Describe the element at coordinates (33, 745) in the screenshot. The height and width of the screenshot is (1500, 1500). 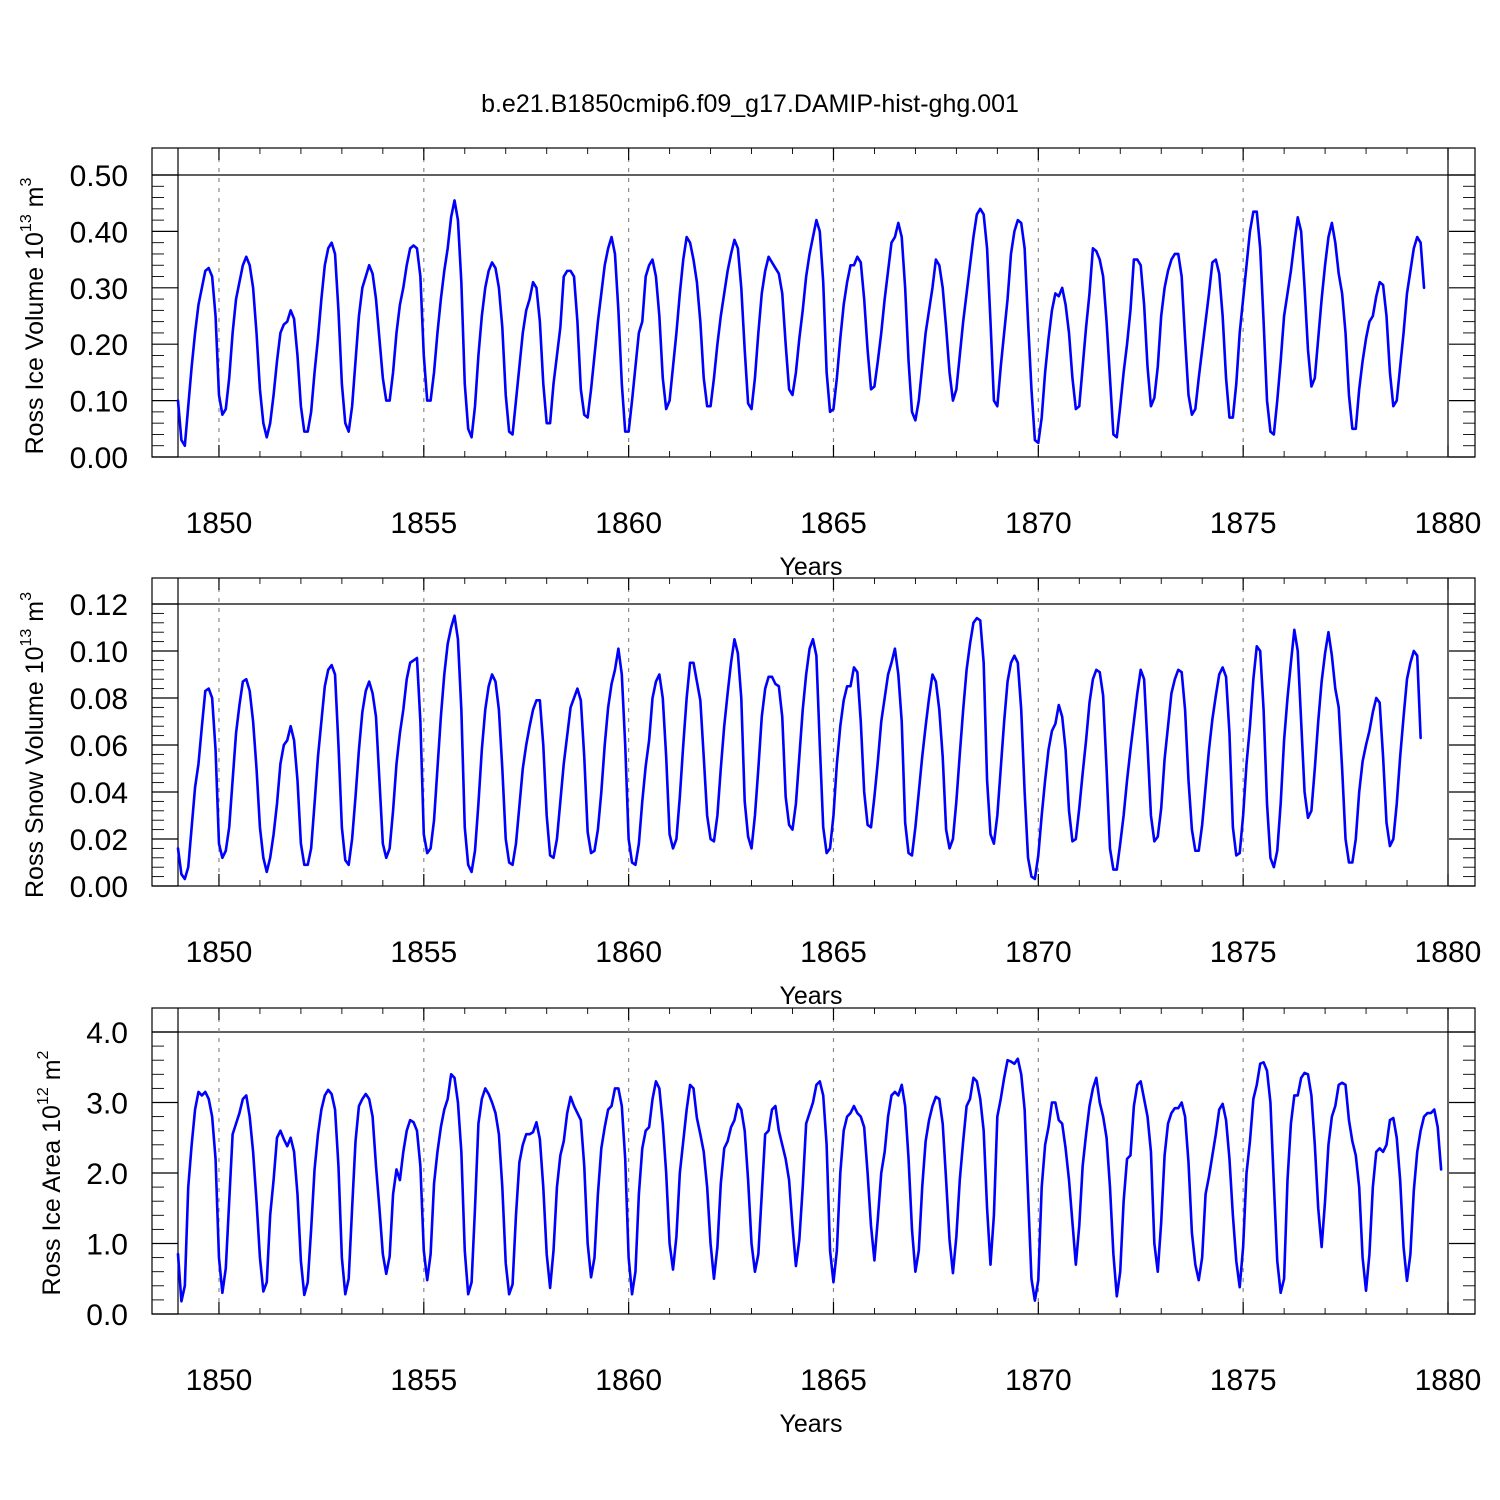
I see `y-axis-label: Ross Snow Volume 1013 m3` at that location.